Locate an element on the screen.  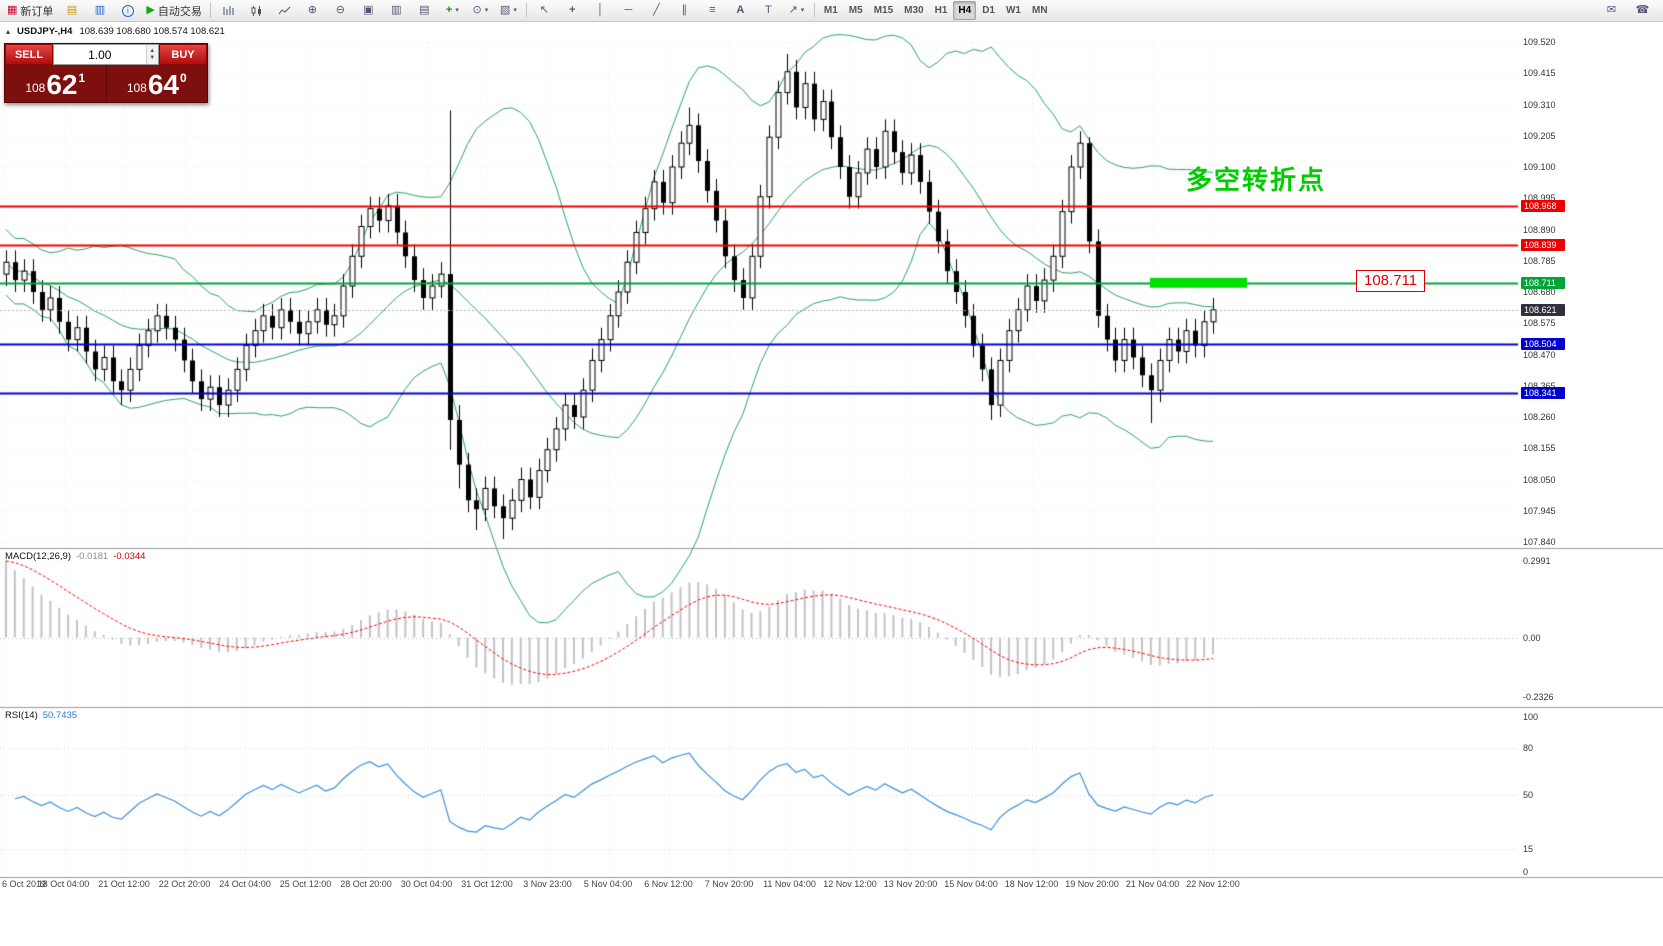
macd-name: MACD(12,26,9) is located at coordinates (38, 556).